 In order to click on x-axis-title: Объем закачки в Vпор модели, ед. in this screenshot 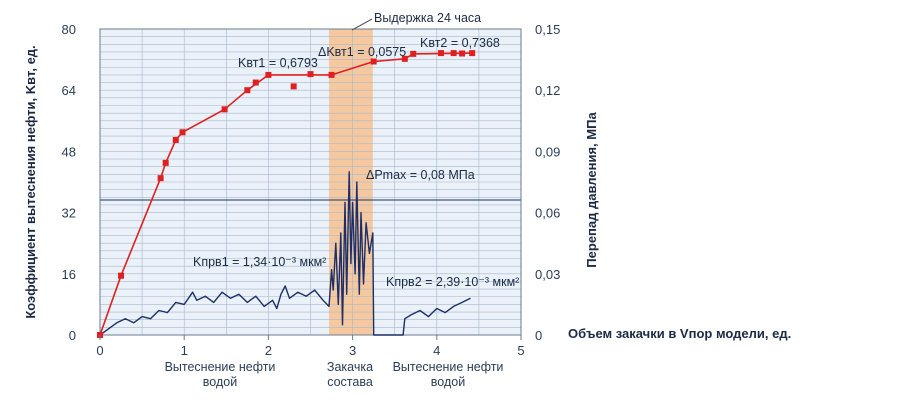, I will do `click(679, 333)`.